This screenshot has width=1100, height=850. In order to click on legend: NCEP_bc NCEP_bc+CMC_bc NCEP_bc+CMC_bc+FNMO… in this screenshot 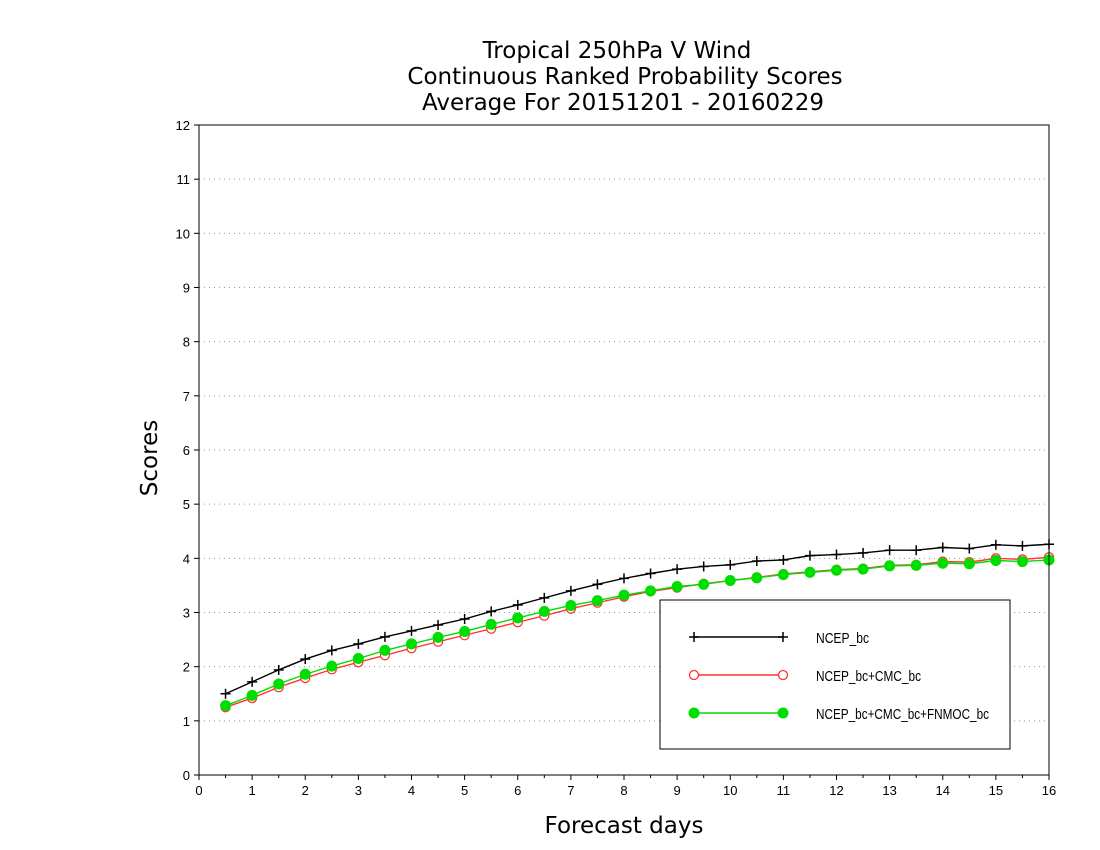, I will do `click(835, 674)`.